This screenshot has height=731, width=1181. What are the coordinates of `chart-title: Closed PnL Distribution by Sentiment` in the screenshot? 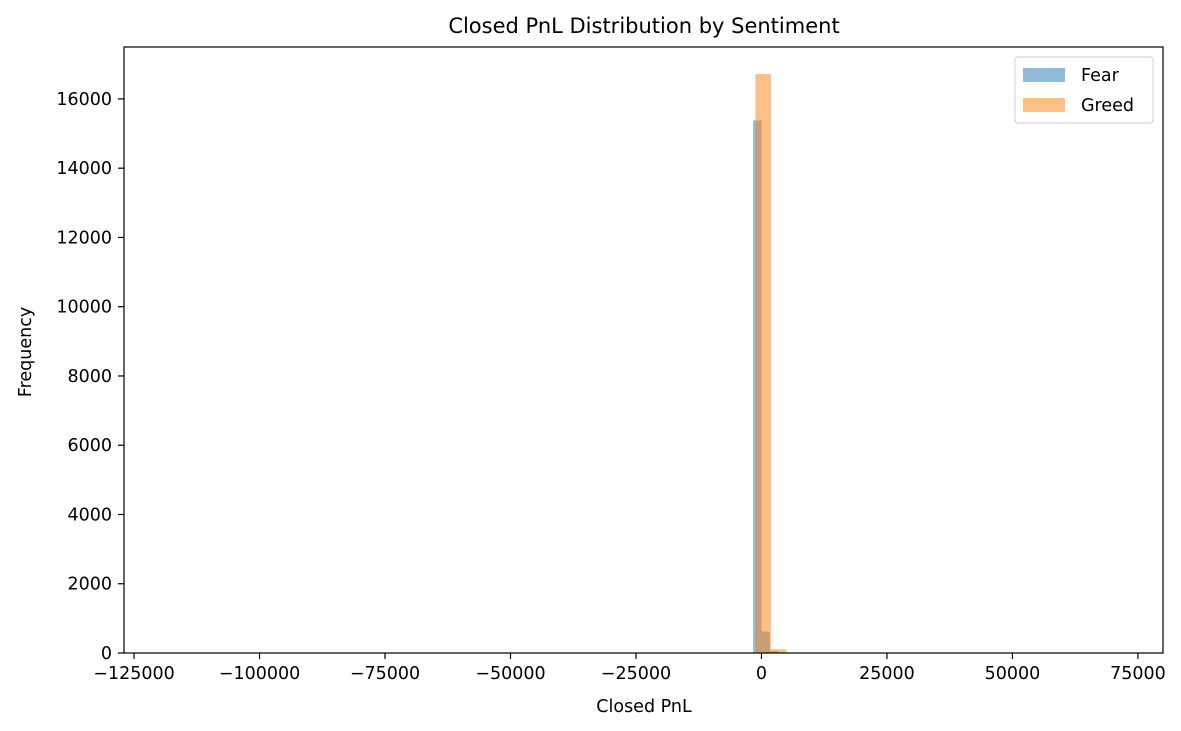 It's located at (643, 26).